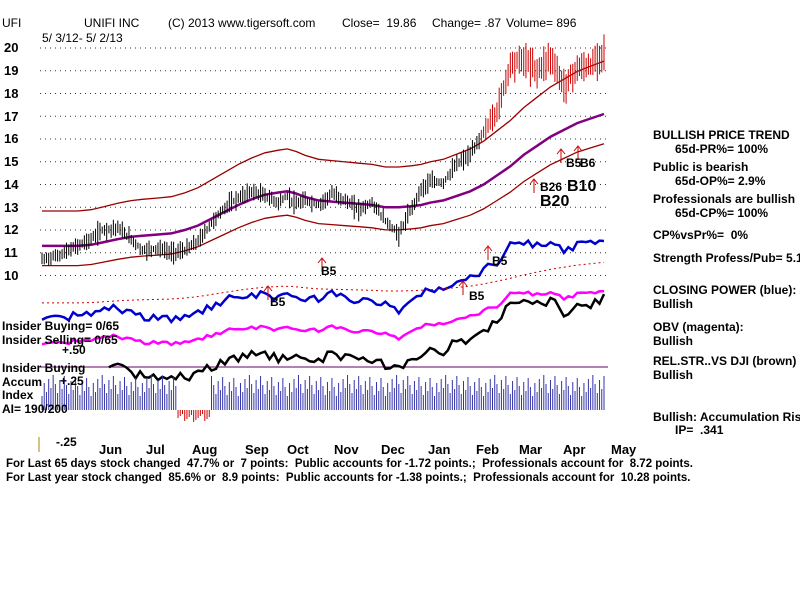  What do you see at coordinates (725, 361) in the screenshot?
I see `relstr-label: REL.STR..VS DJI (brown)` at bounding box center [725, 361].